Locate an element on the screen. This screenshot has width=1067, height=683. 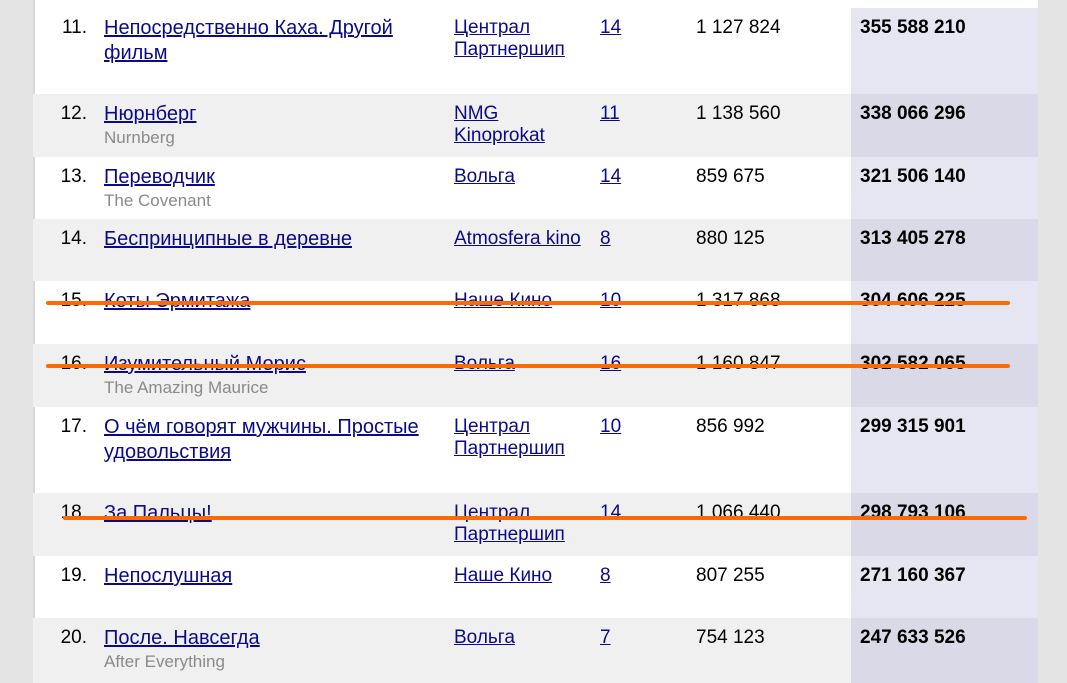
screens-cell: 8 is located at coordinates (630, 576).